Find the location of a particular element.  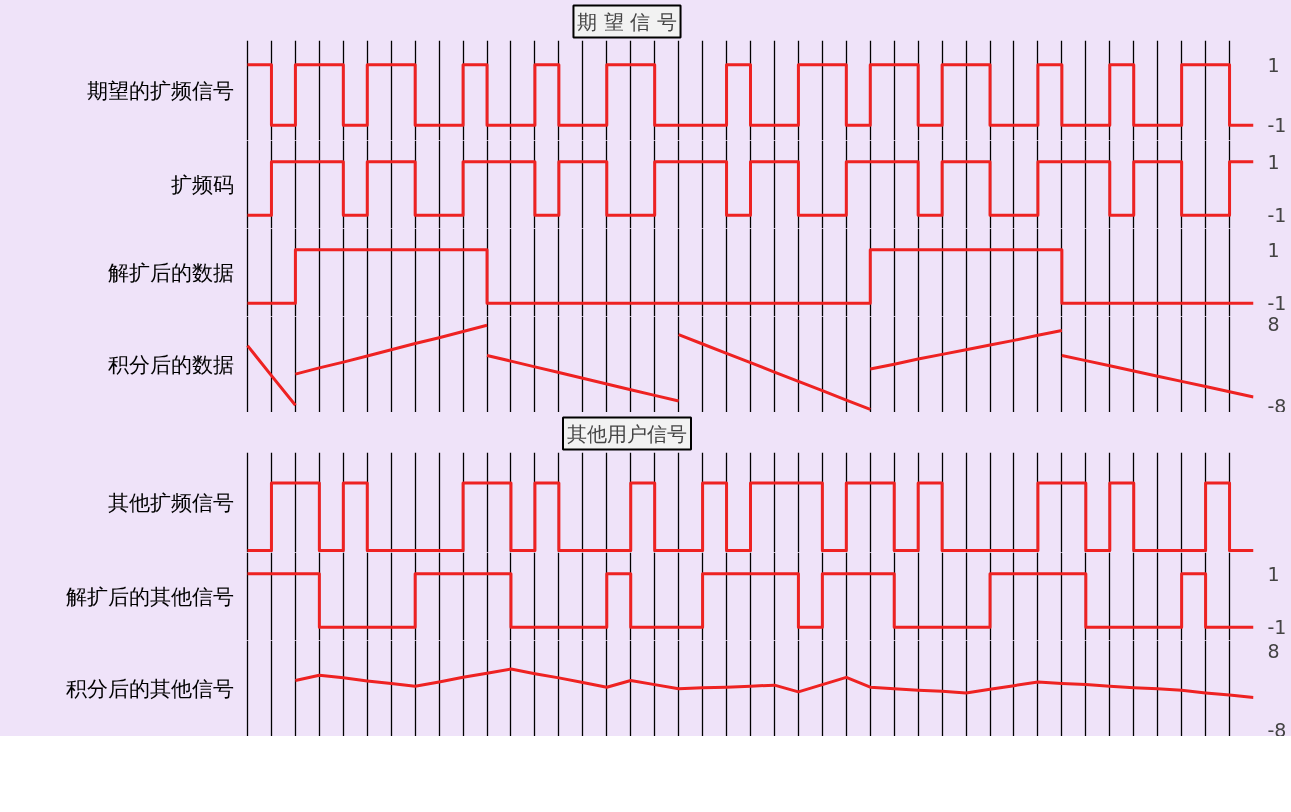

y-axis-title: 扩频码 is located at coordinates (202, 184).